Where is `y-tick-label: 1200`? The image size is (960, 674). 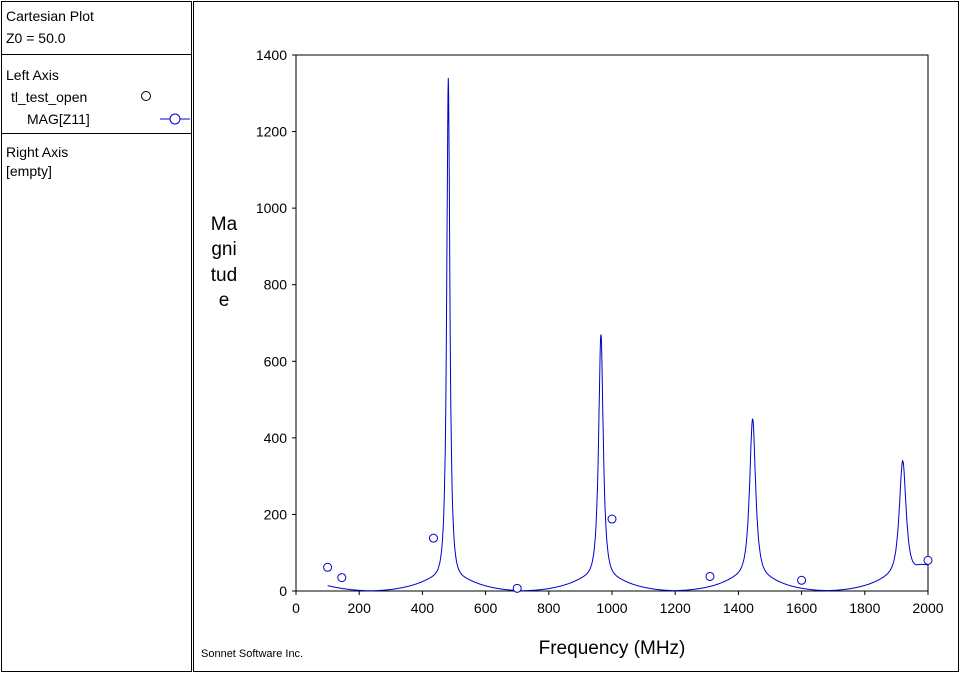 y-tick-label: 1200 is located at coordinates (271, 132).